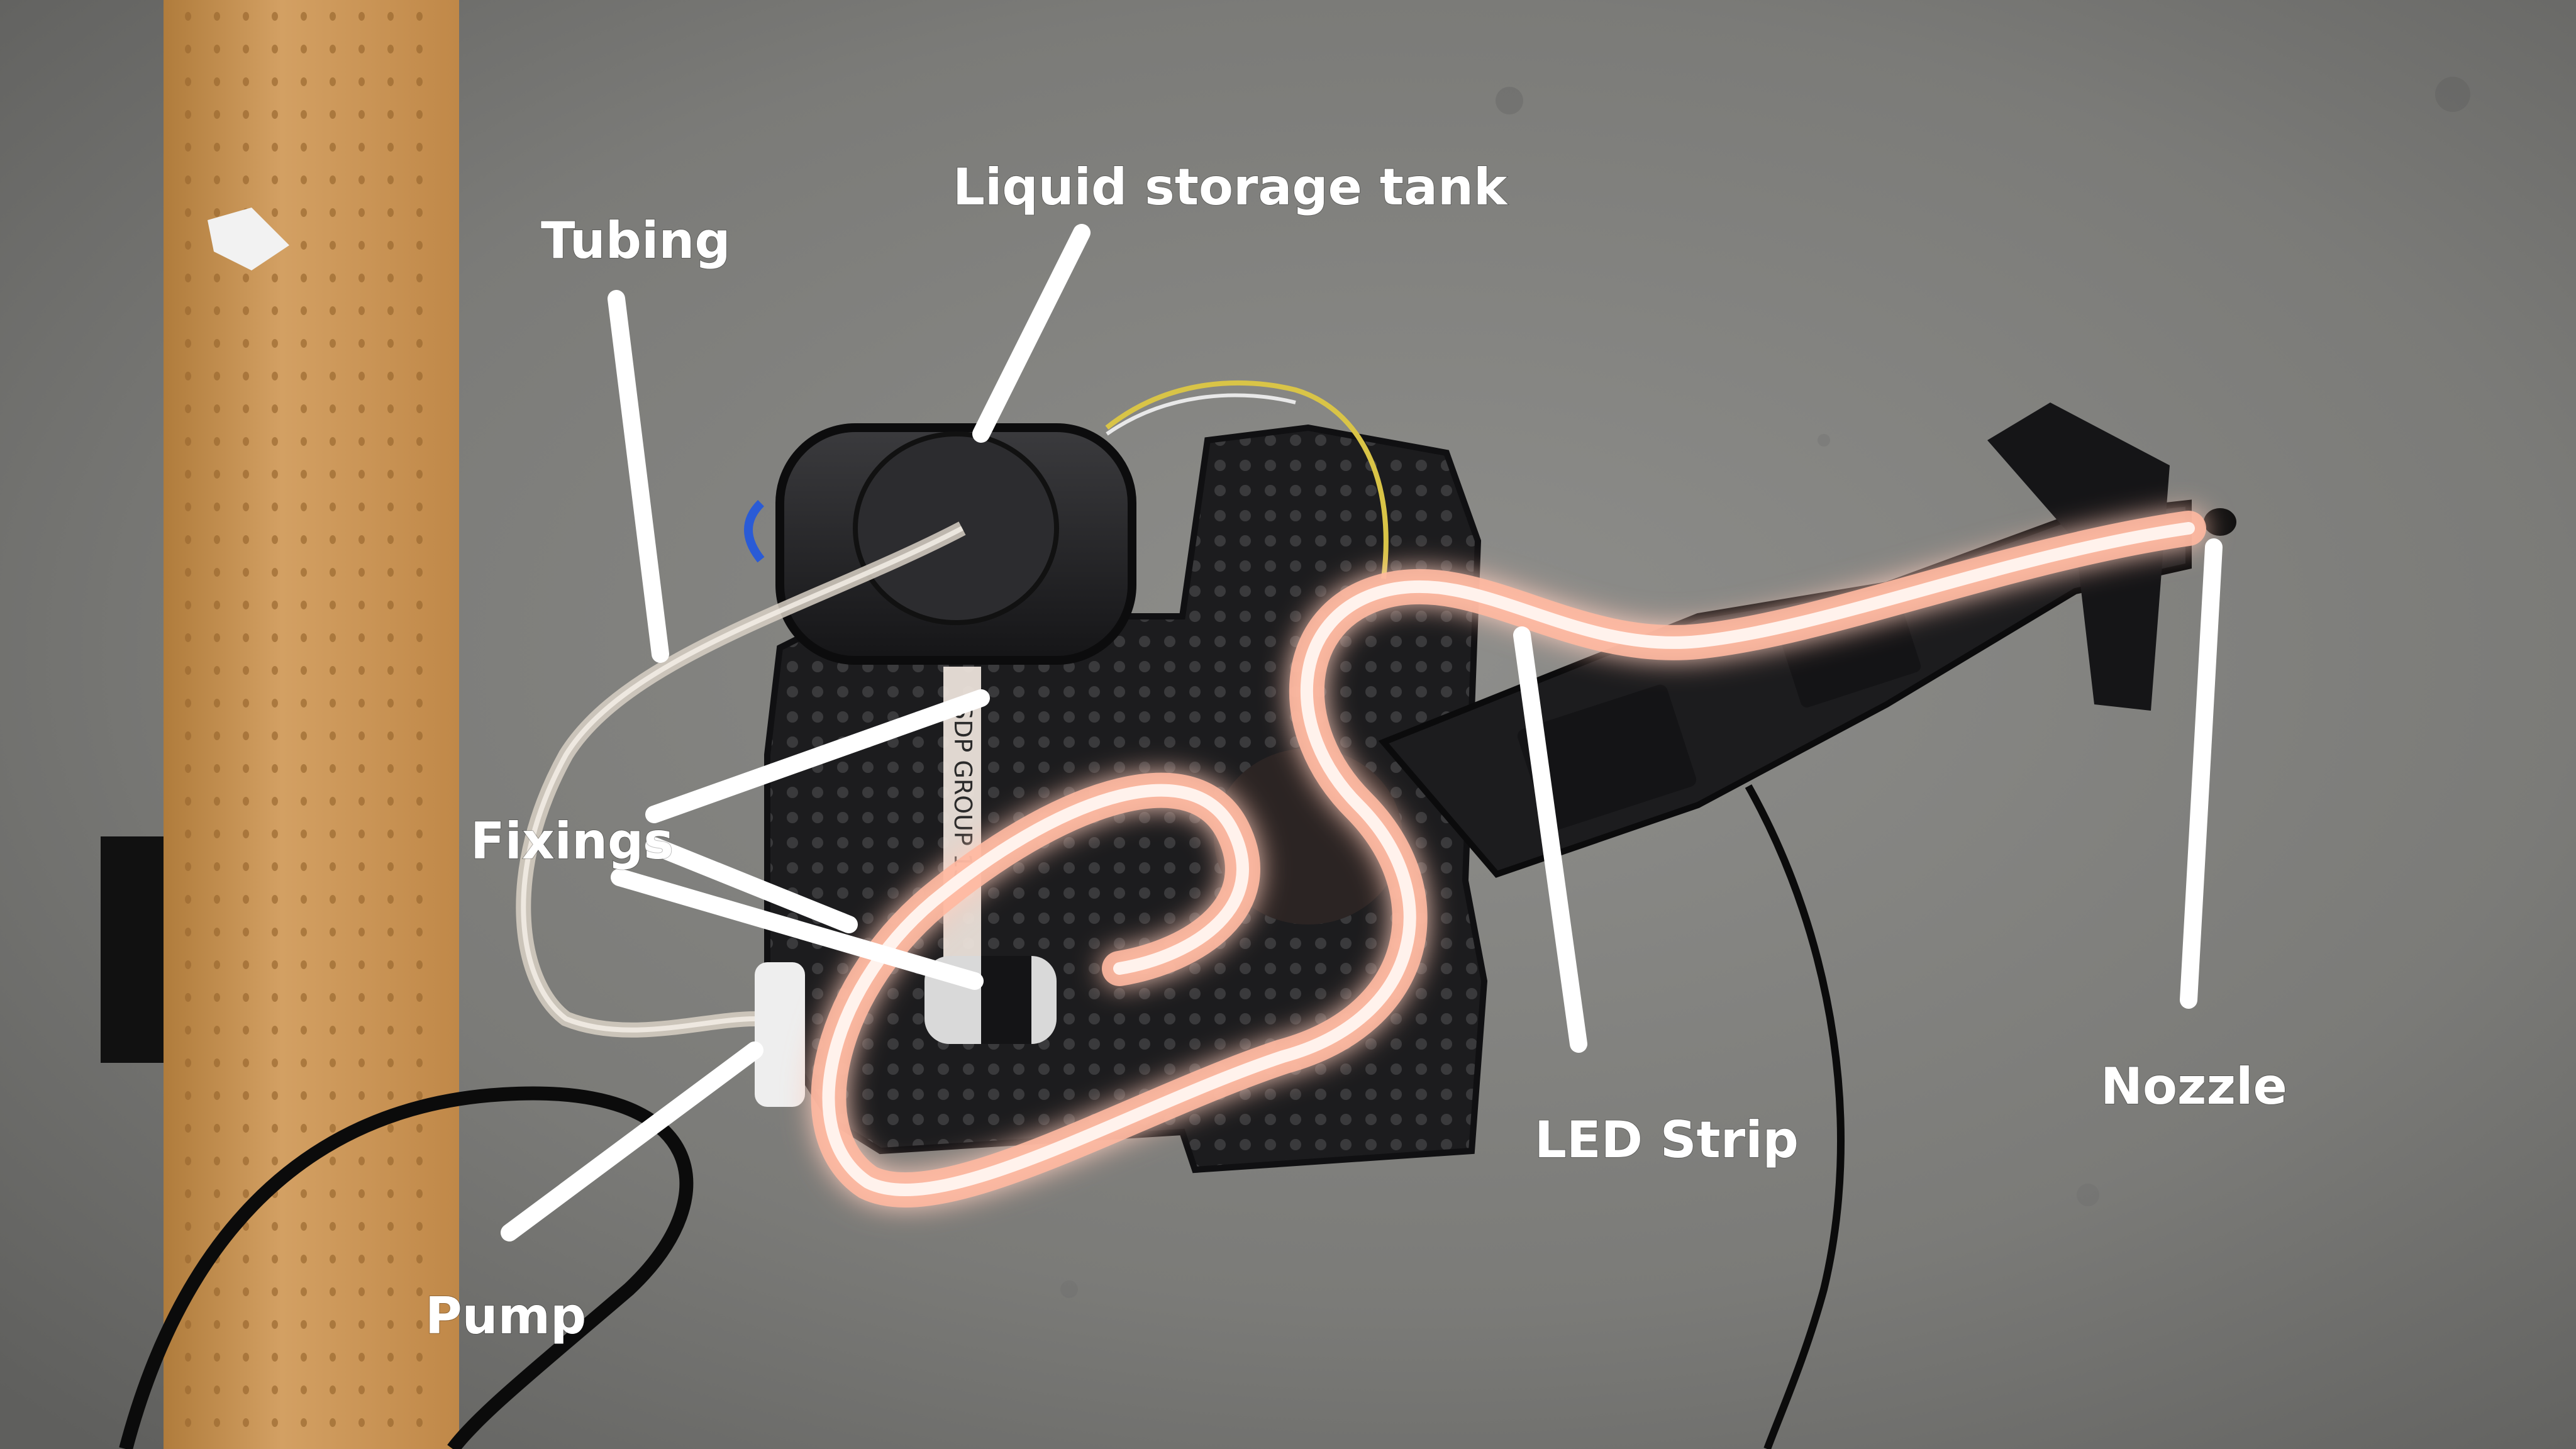 Image resolution: width=2576 pixels, height=1449 pixels. I want to click on label-fixings: Fixings, so click(572, 841).